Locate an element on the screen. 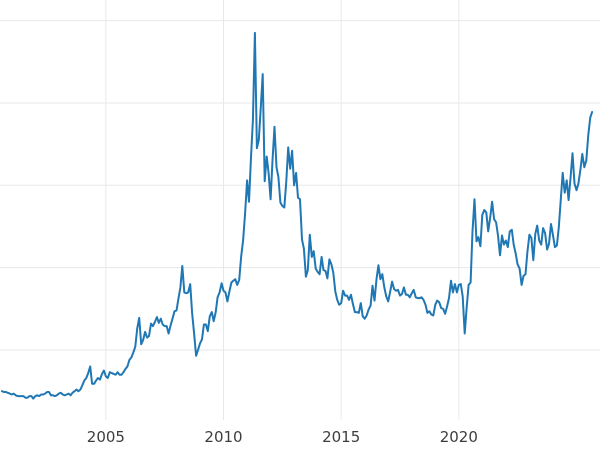  x-tick-label: 2010 is located at coordinates (223, 437).